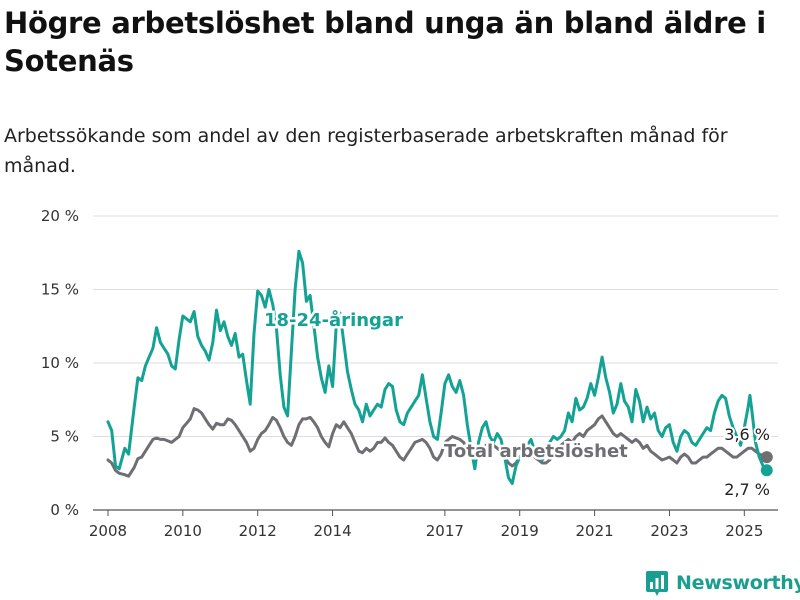  What do you see at coordinates (594, 531) in the screenshot?
I see `x-tick-label: 2021` at bounding box center [594, 531].